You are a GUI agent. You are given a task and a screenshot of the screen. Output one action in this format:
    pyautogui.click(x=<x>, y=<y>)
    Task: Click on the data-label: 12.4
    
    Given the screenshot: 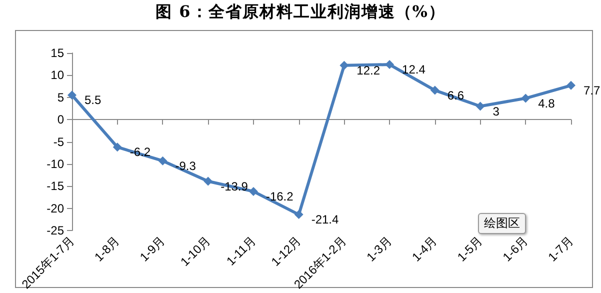 What is the action you would take?
    pyautogui.click(x=414, y=69)
    